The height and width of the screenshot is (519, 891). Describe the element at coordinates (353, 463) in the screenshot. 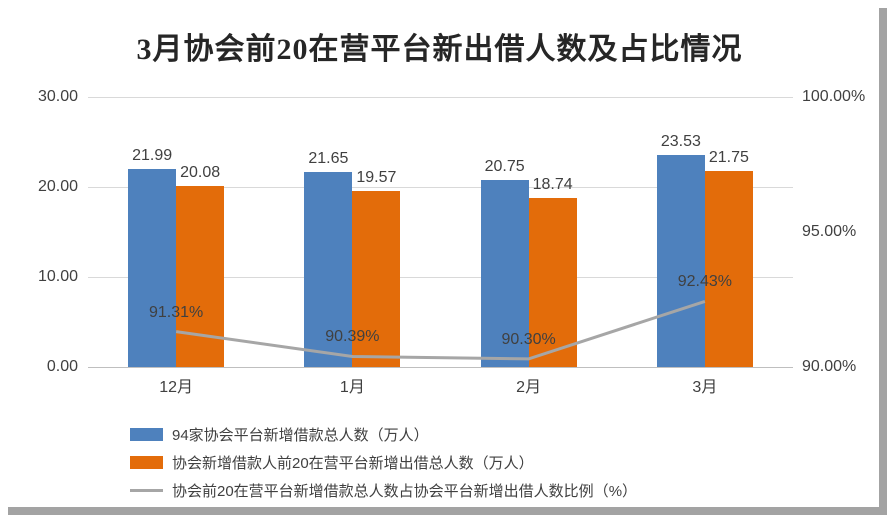

I see `legend-label: 协会新增借款人前20在营平台新增出借总人数（万人）` at that location.